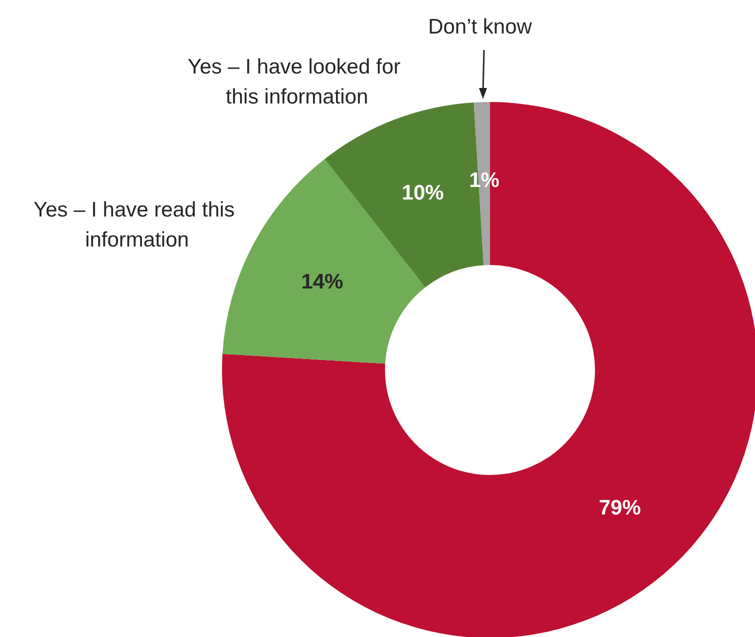 The image size is (755, 637). What do you see at coordinates (484, 180) in the screenshot?
I see `data-label: 1%` at bounding box center [484, 180].